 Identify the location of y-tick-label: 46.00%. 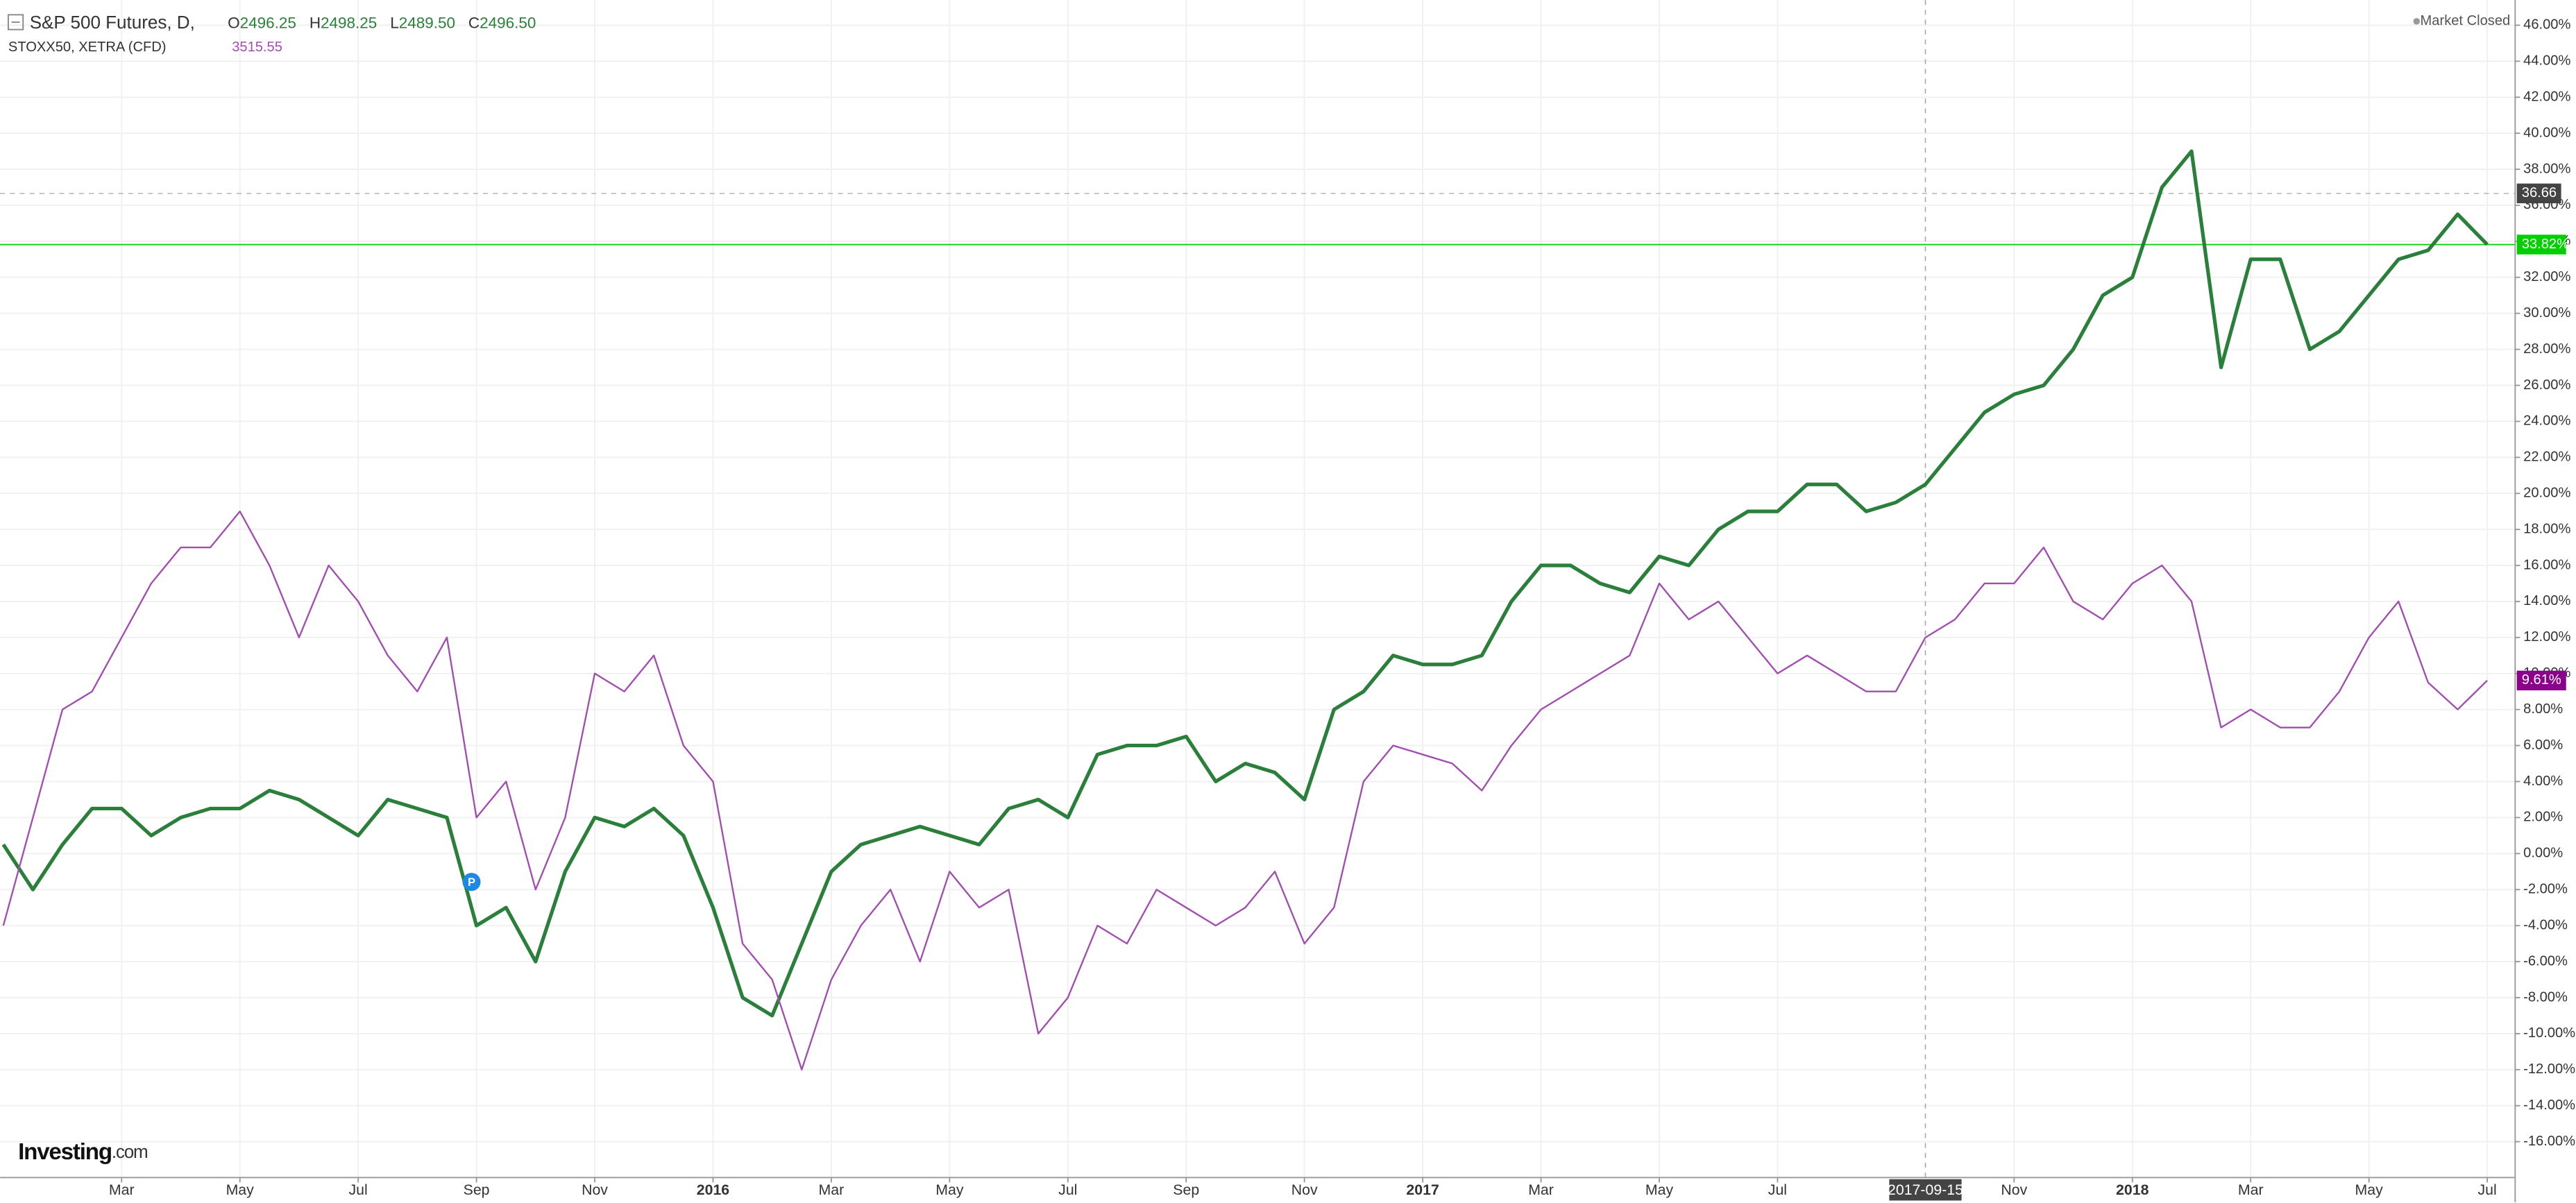
(2546, 25).